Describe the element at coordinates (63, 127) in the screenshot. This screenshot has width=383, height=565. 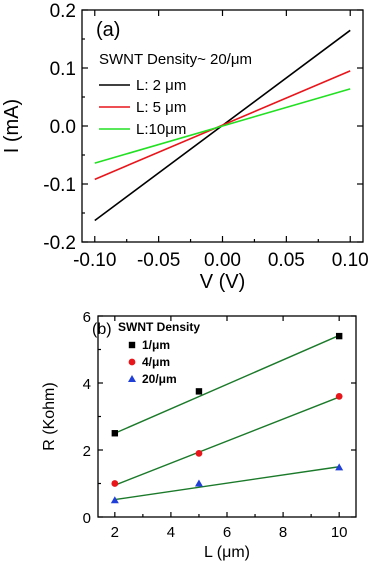
I see `panel-a-y-tick-label: 0.0` at that location.